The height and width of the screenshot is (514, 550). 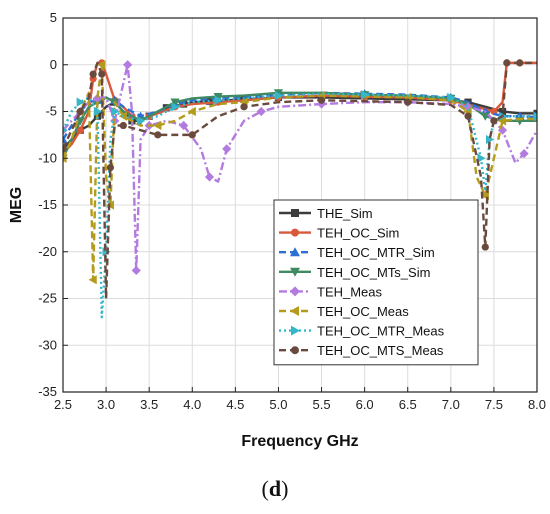 I want to click on panel-label-open: (, so click(x=265, y=488).